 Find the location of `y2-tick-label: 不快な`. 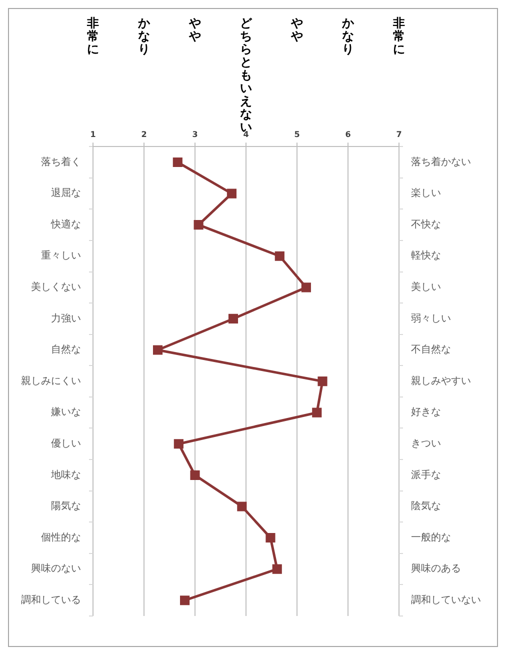

y2-tick-label: 不快な is located at coordinates (426, 224).